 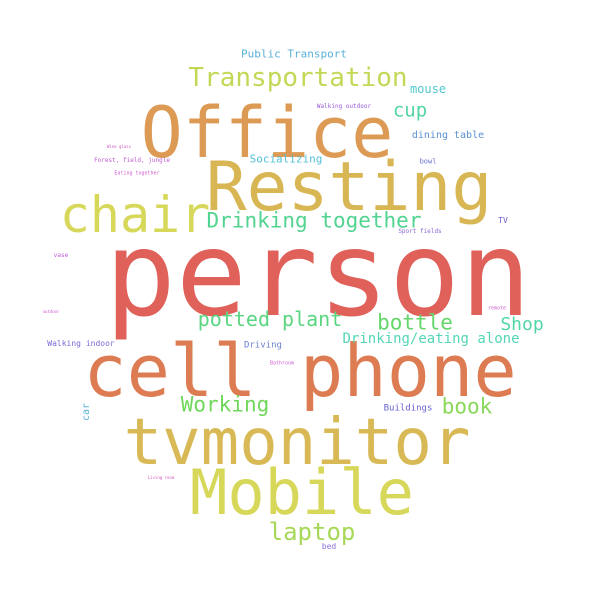 What do you see at coordinates (431, 339) in the screenshot?
I see `word-drinking-eating-alone: Drinking/eating alone` at bounding box center [431, 339].